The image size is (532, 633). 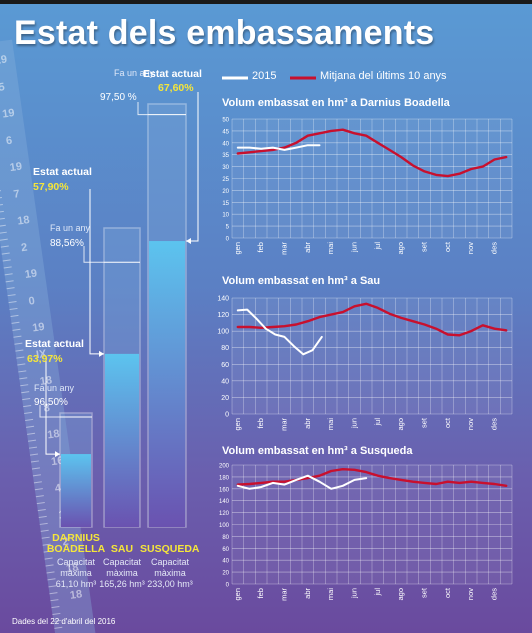 What do you see at coordinates (122, 549) in the screenshot?
I see `sau-name: SAU` at bounding box center [122, 549].